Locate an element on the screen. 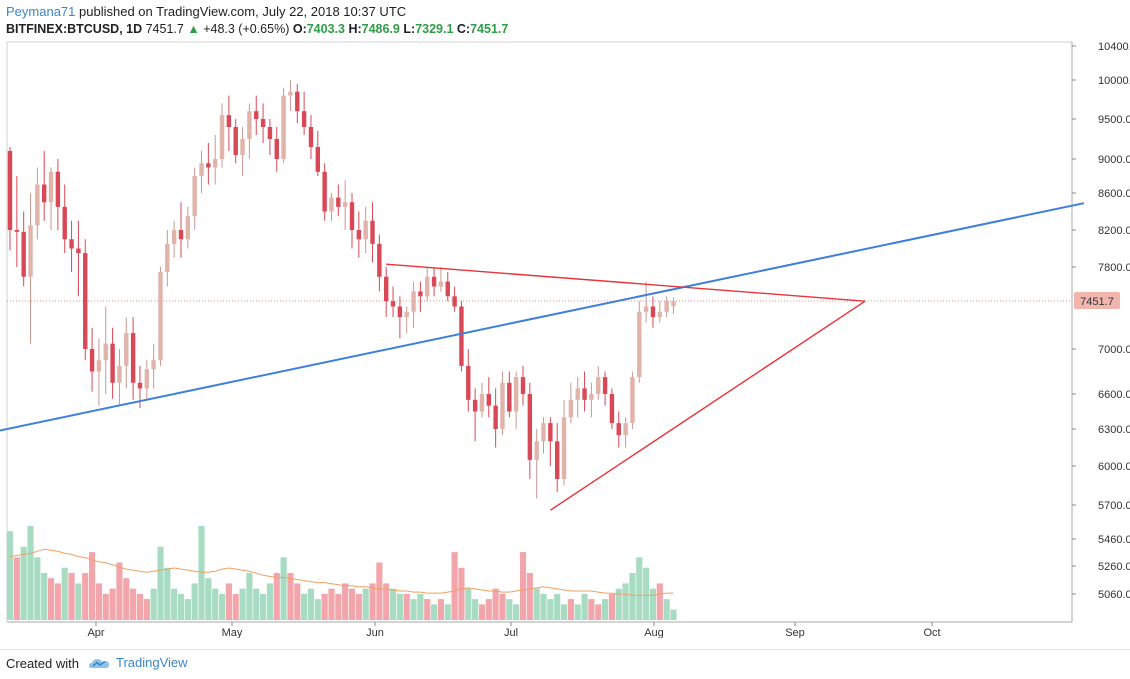  price-tick-label: 7800.0 is located at coordinates (1114, 268).